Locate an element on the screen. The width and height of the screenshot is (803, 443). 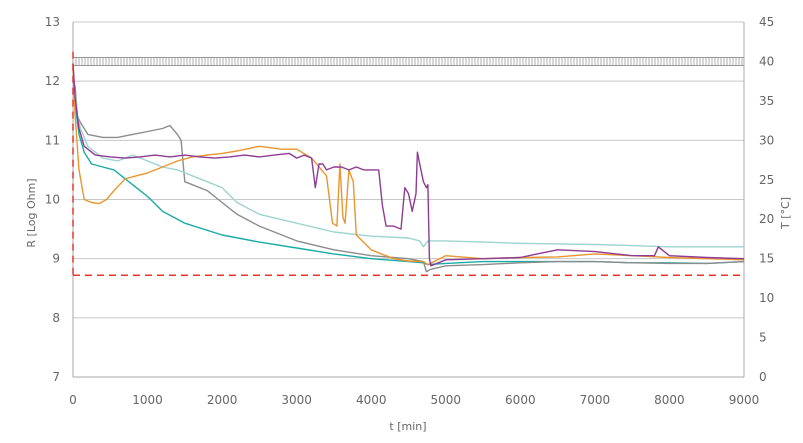
y-tick-label: 12 is located at coordinates (52, 81).